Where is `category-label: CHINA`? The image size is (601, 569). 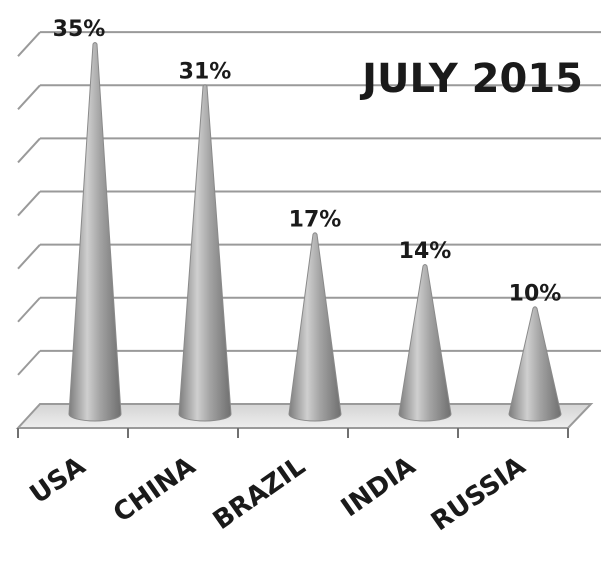 category-label: CHINA is located at coordinates (154, 490).